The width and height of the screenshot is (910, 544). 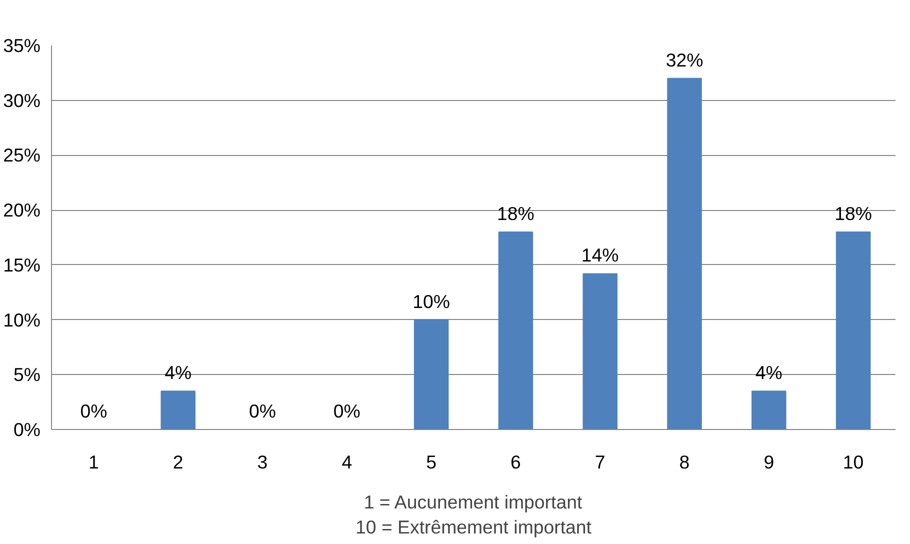 What do you see at coordinates (262, 462) in the screenshot?
I see `x-tick-label: 3` at bounding box center [262, 462].